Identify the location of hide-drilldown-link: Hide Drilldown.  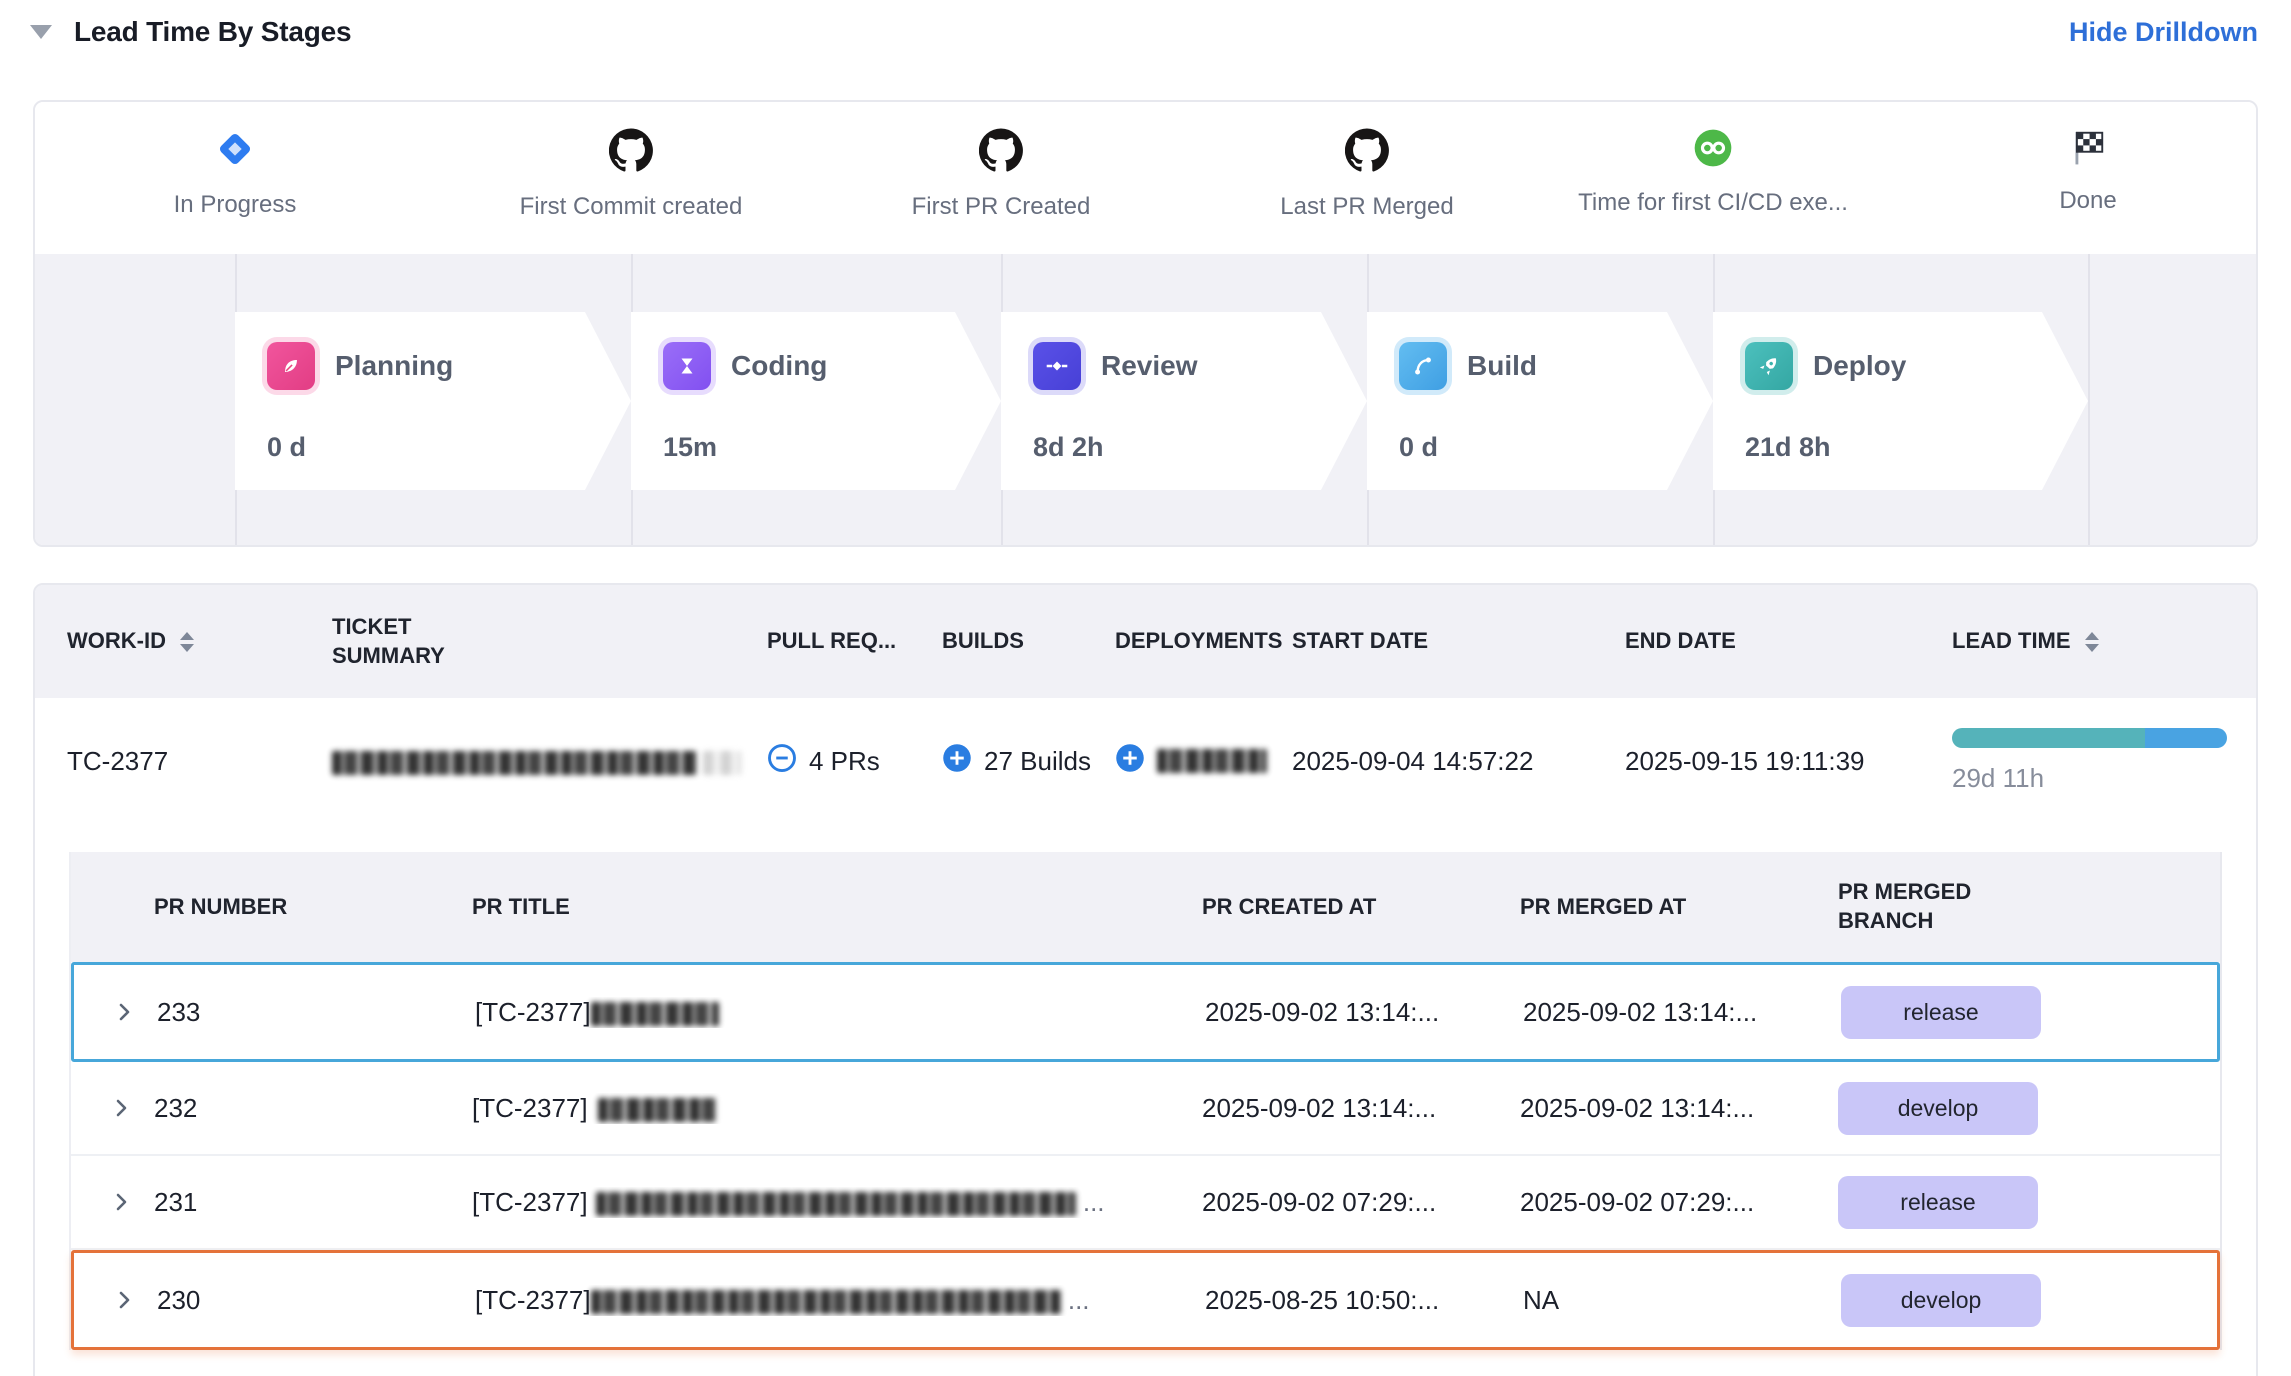
(2163, 31).